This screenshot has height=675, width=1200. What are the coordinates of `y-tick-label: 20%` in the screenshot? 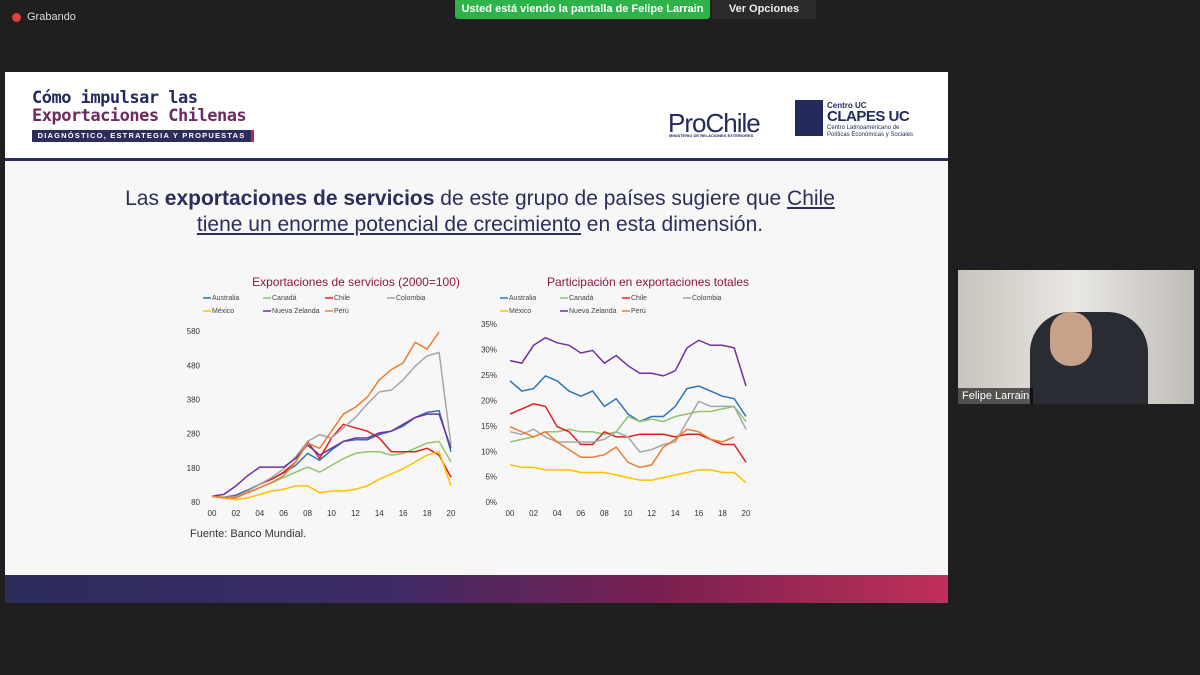 It's located at (489, 400).